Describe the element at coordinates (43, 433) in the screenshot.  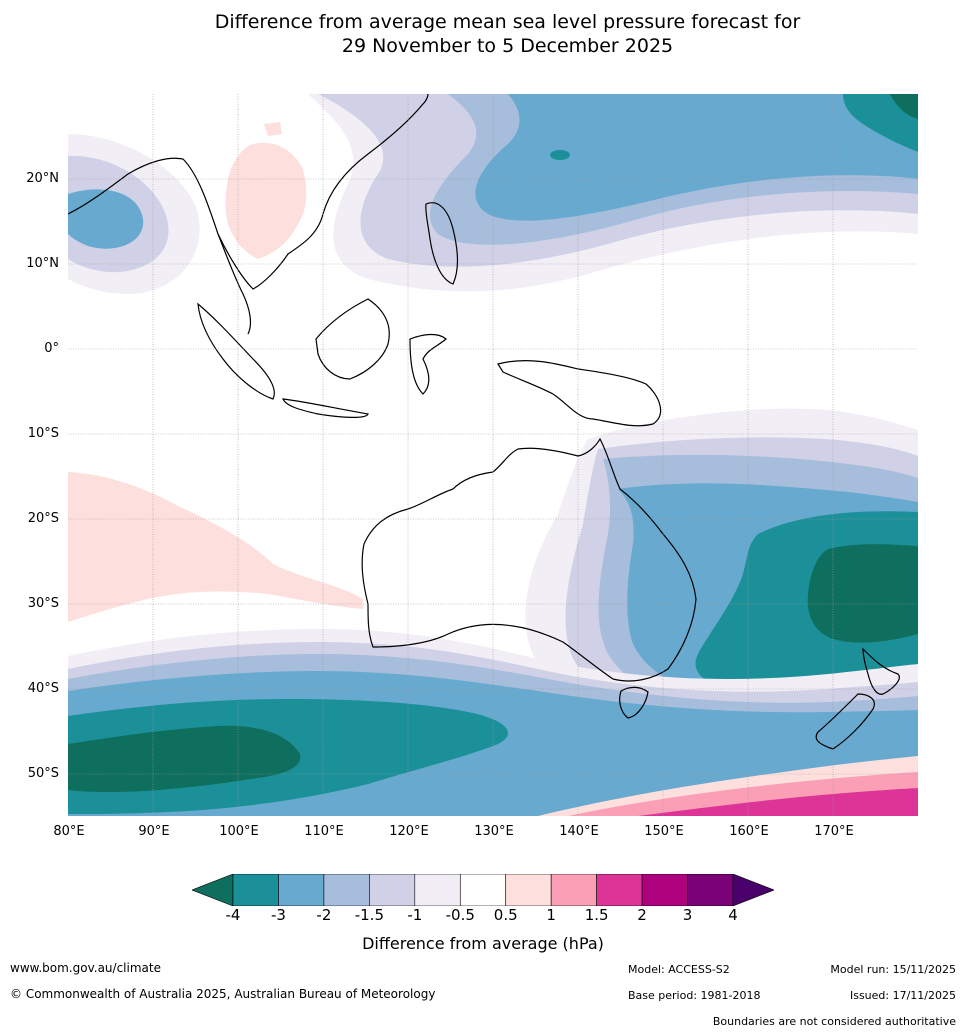
I see `lat-label-10s: 10°S` at that location.